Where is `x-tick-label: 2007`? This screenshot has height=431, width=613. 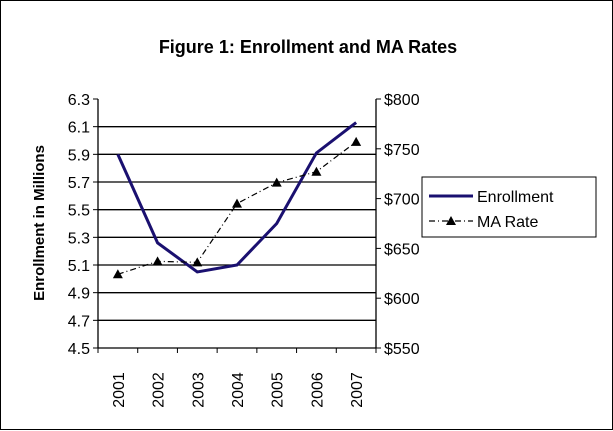
x-tick-label: 2007 is located at coordinates (357, 390).